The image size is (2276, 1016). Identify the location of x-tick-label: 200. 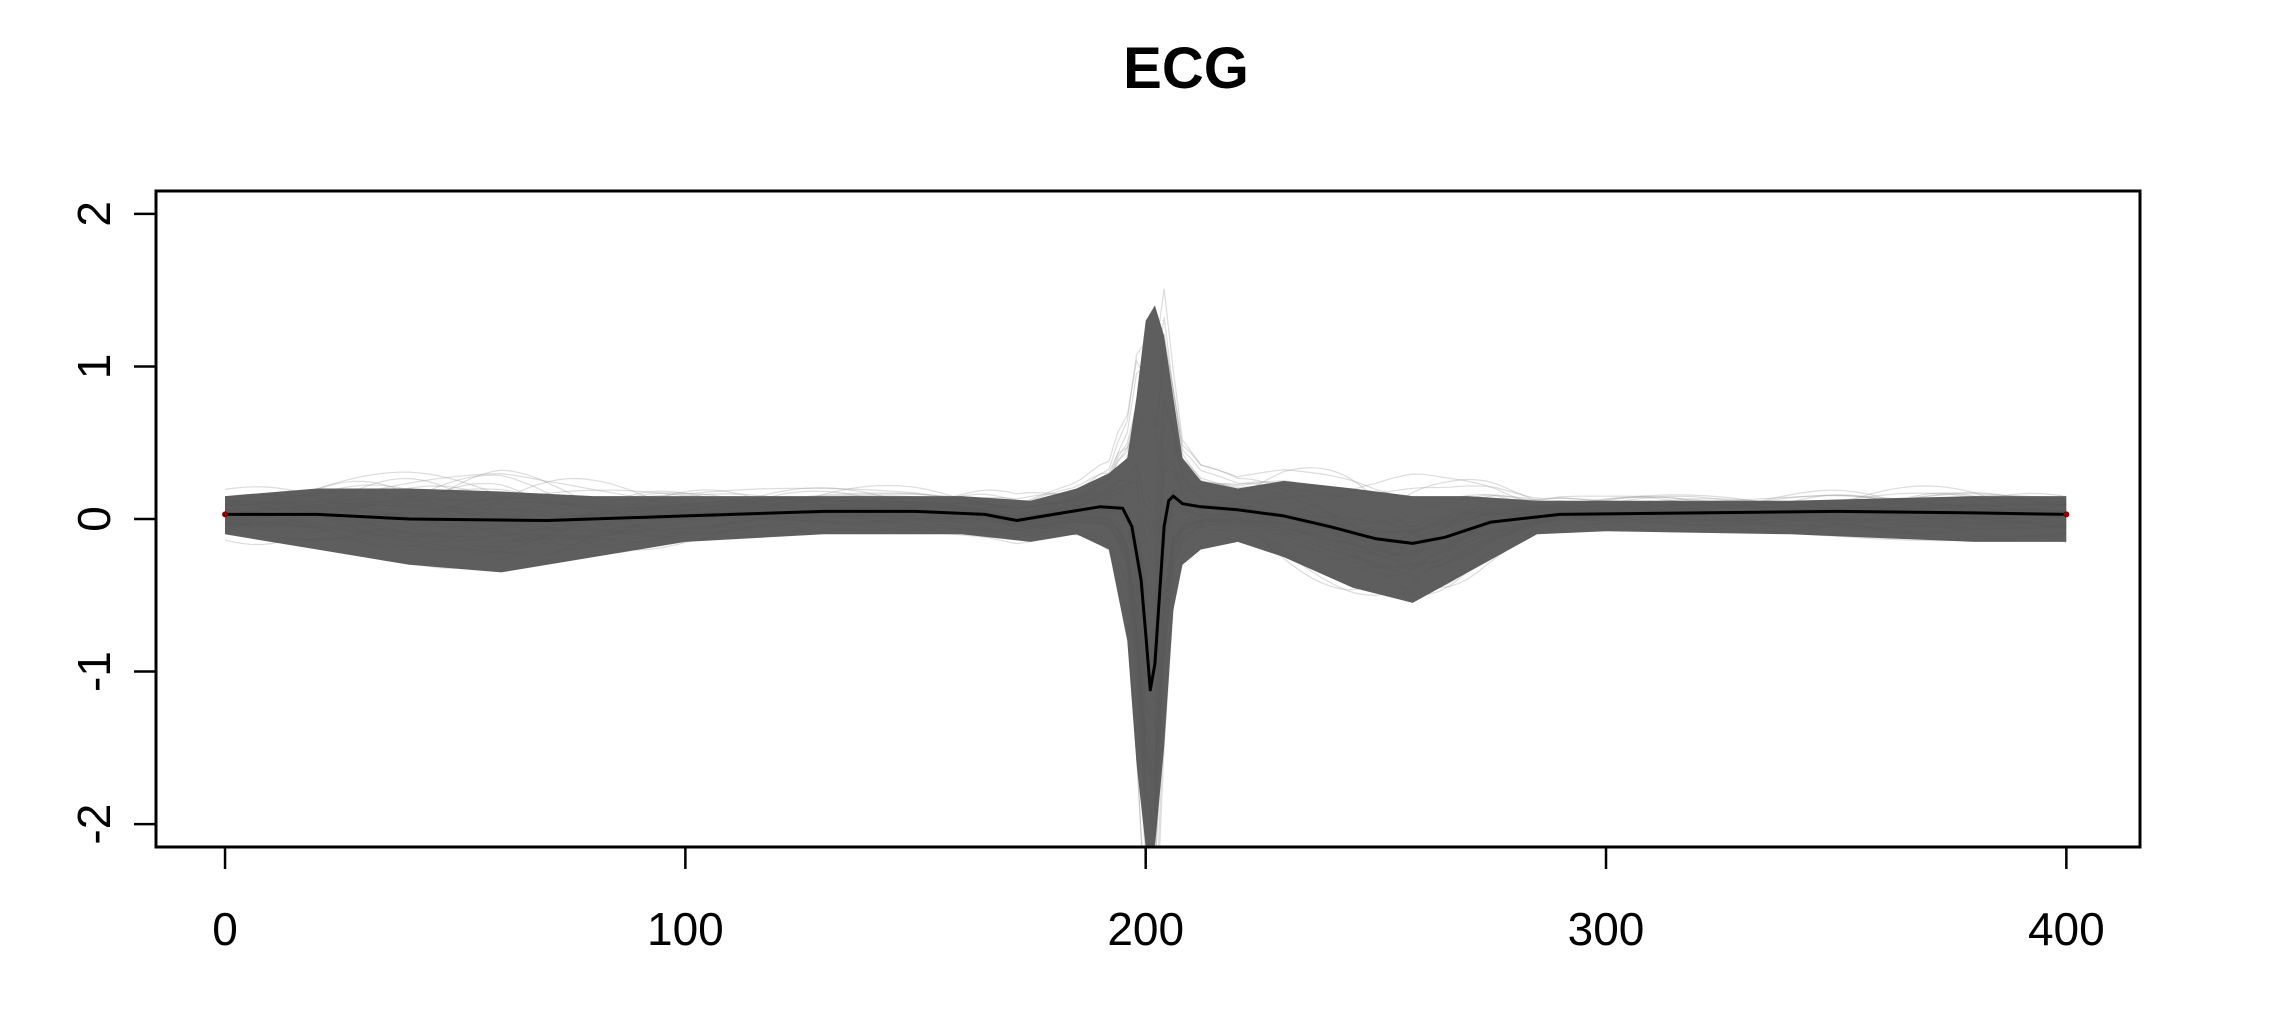
(1145, 929).